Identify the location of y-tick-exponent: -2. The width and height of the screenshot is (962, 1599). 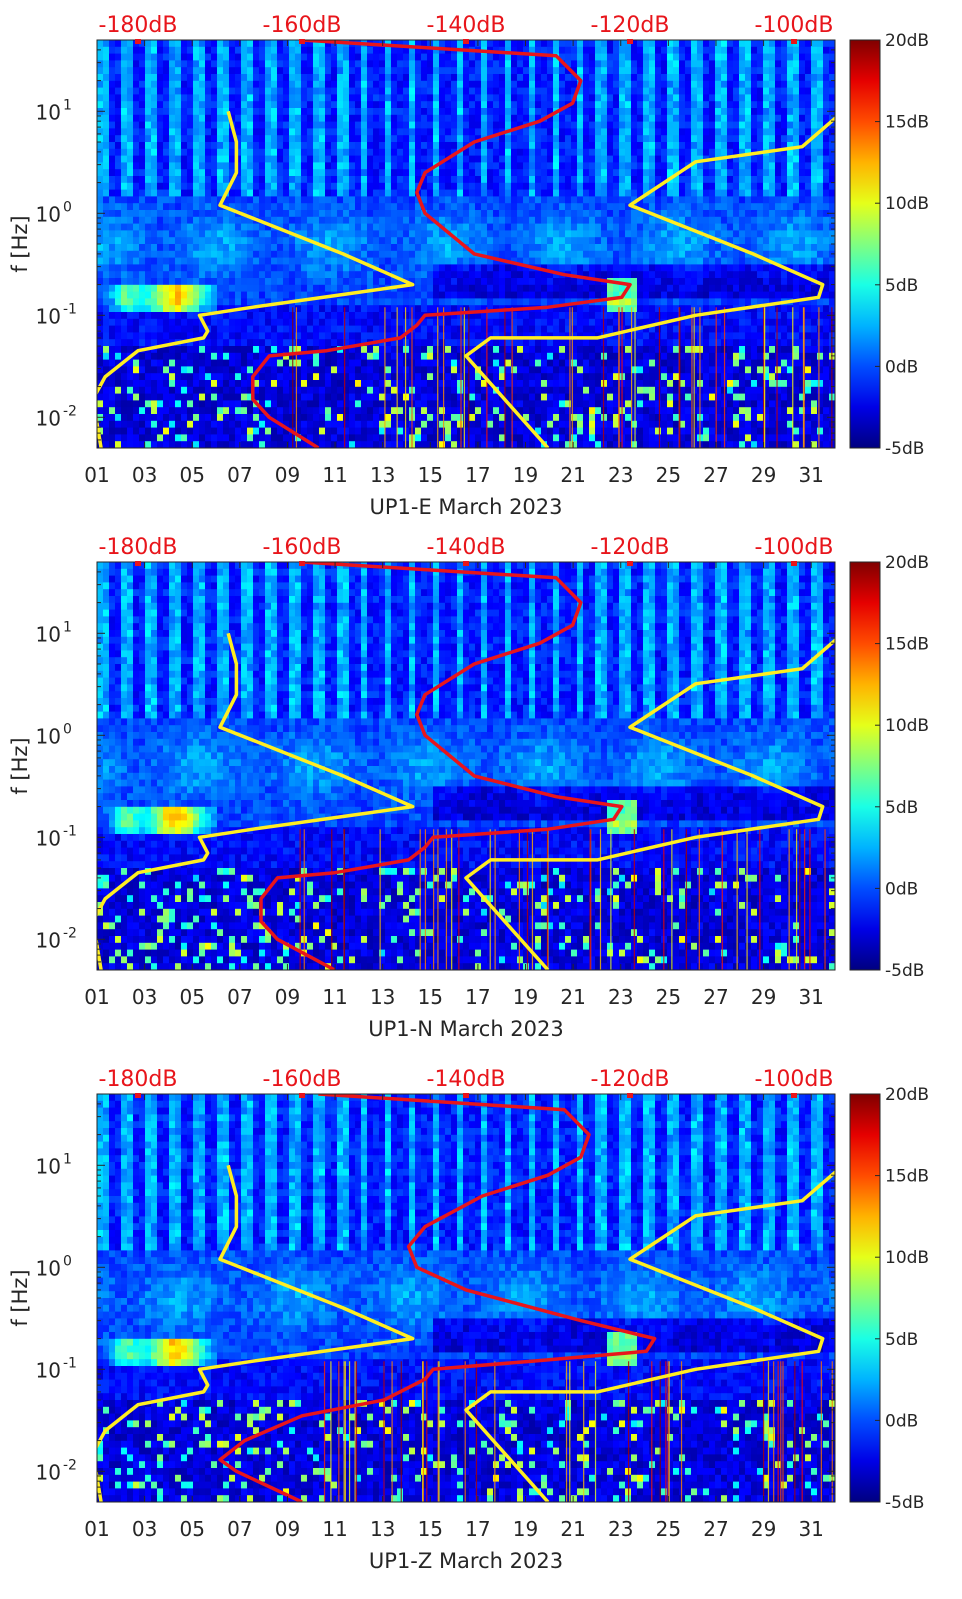
(70, 411).